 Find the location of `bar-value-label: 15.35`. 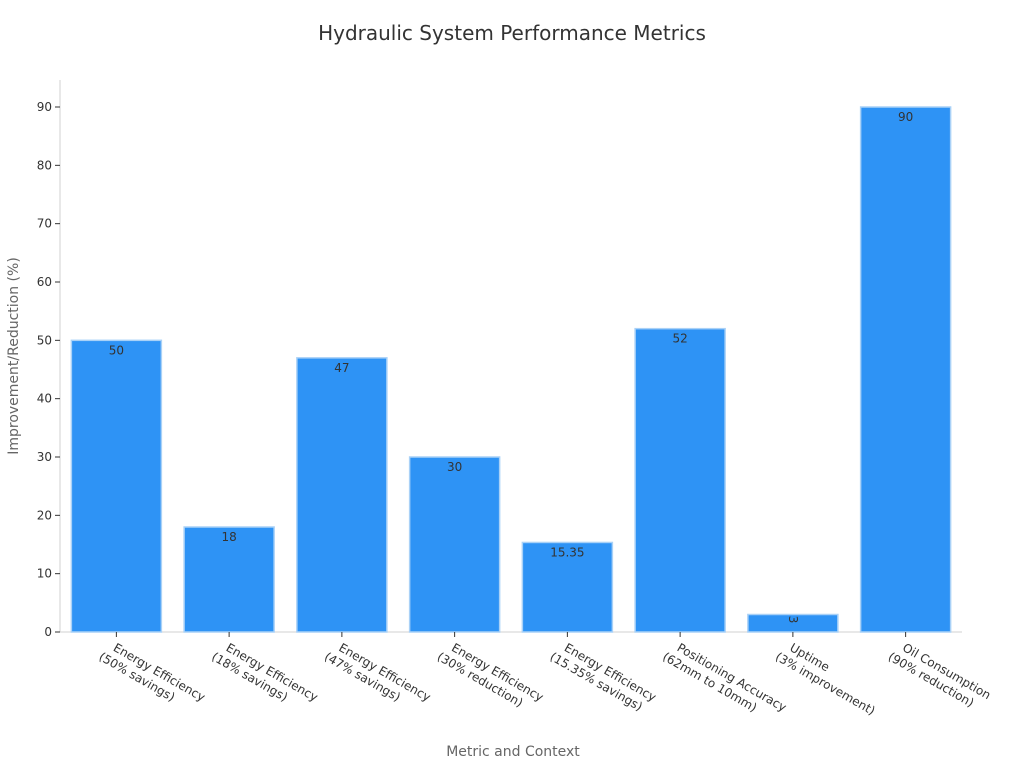

bar-value-label: 15.35 is located at coordinates (567, 552).